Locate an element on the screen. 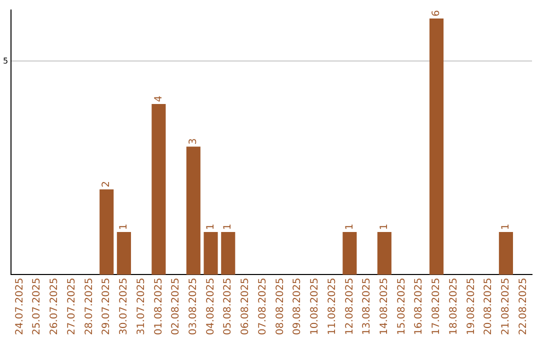 This screenshot has width=540, height=340. x-tick-label: 24.07.2025 is located at coordinates (20, 307).